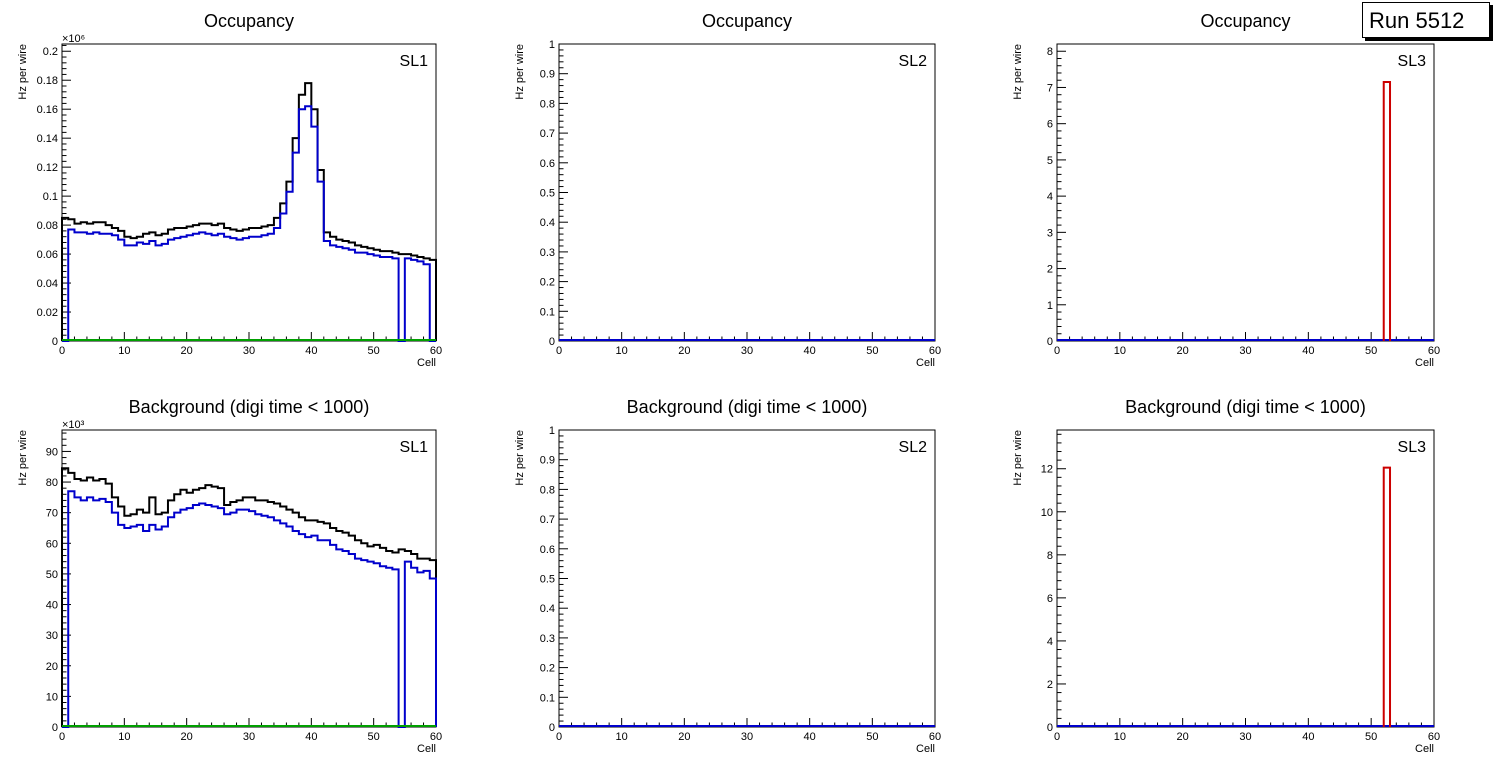 The height and width of the screenshot is (772, 1496). Describe the element at coordinates (52, 606) in the screenshot. I see `y-tick-label: 40` at that location.